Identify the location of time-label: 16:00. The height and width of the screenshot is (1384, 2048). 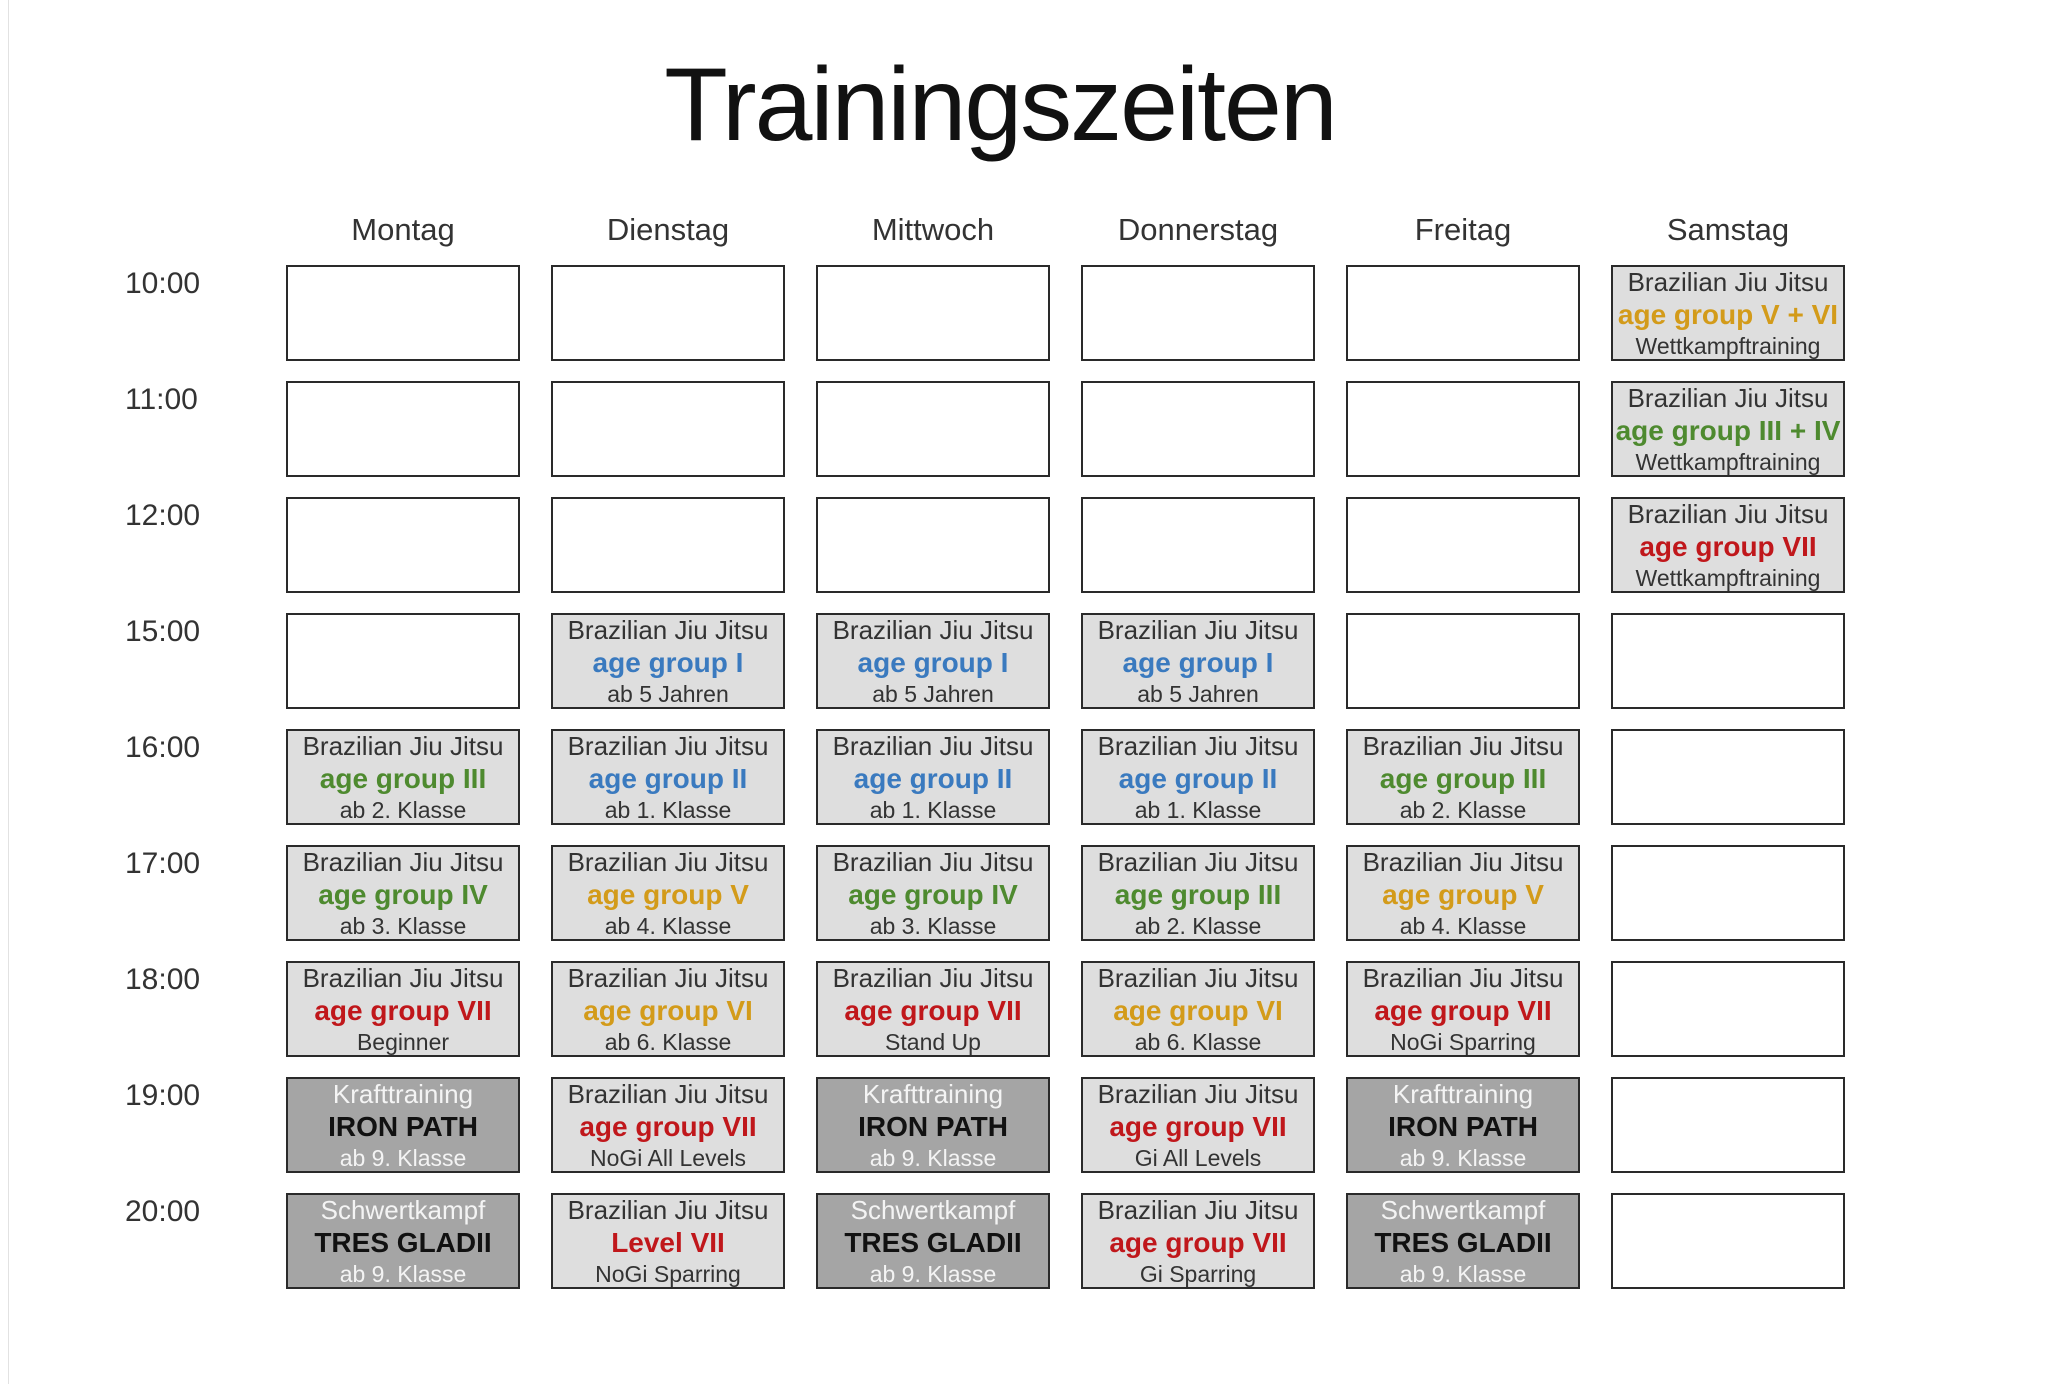
(163, 747).